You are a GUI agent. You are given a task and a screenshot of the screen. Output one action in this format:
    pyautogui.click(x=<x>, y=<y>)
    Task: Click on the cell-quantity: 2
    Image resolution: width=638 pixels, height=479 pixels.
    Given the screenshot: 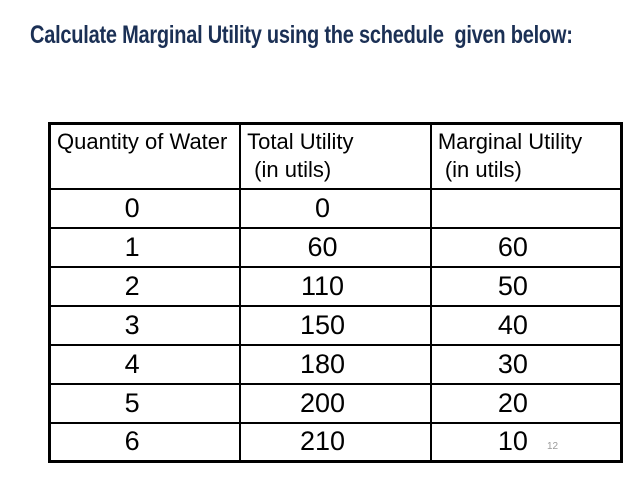 What is the action you would take?
    pyautogui.click(x=145, y=286)
    